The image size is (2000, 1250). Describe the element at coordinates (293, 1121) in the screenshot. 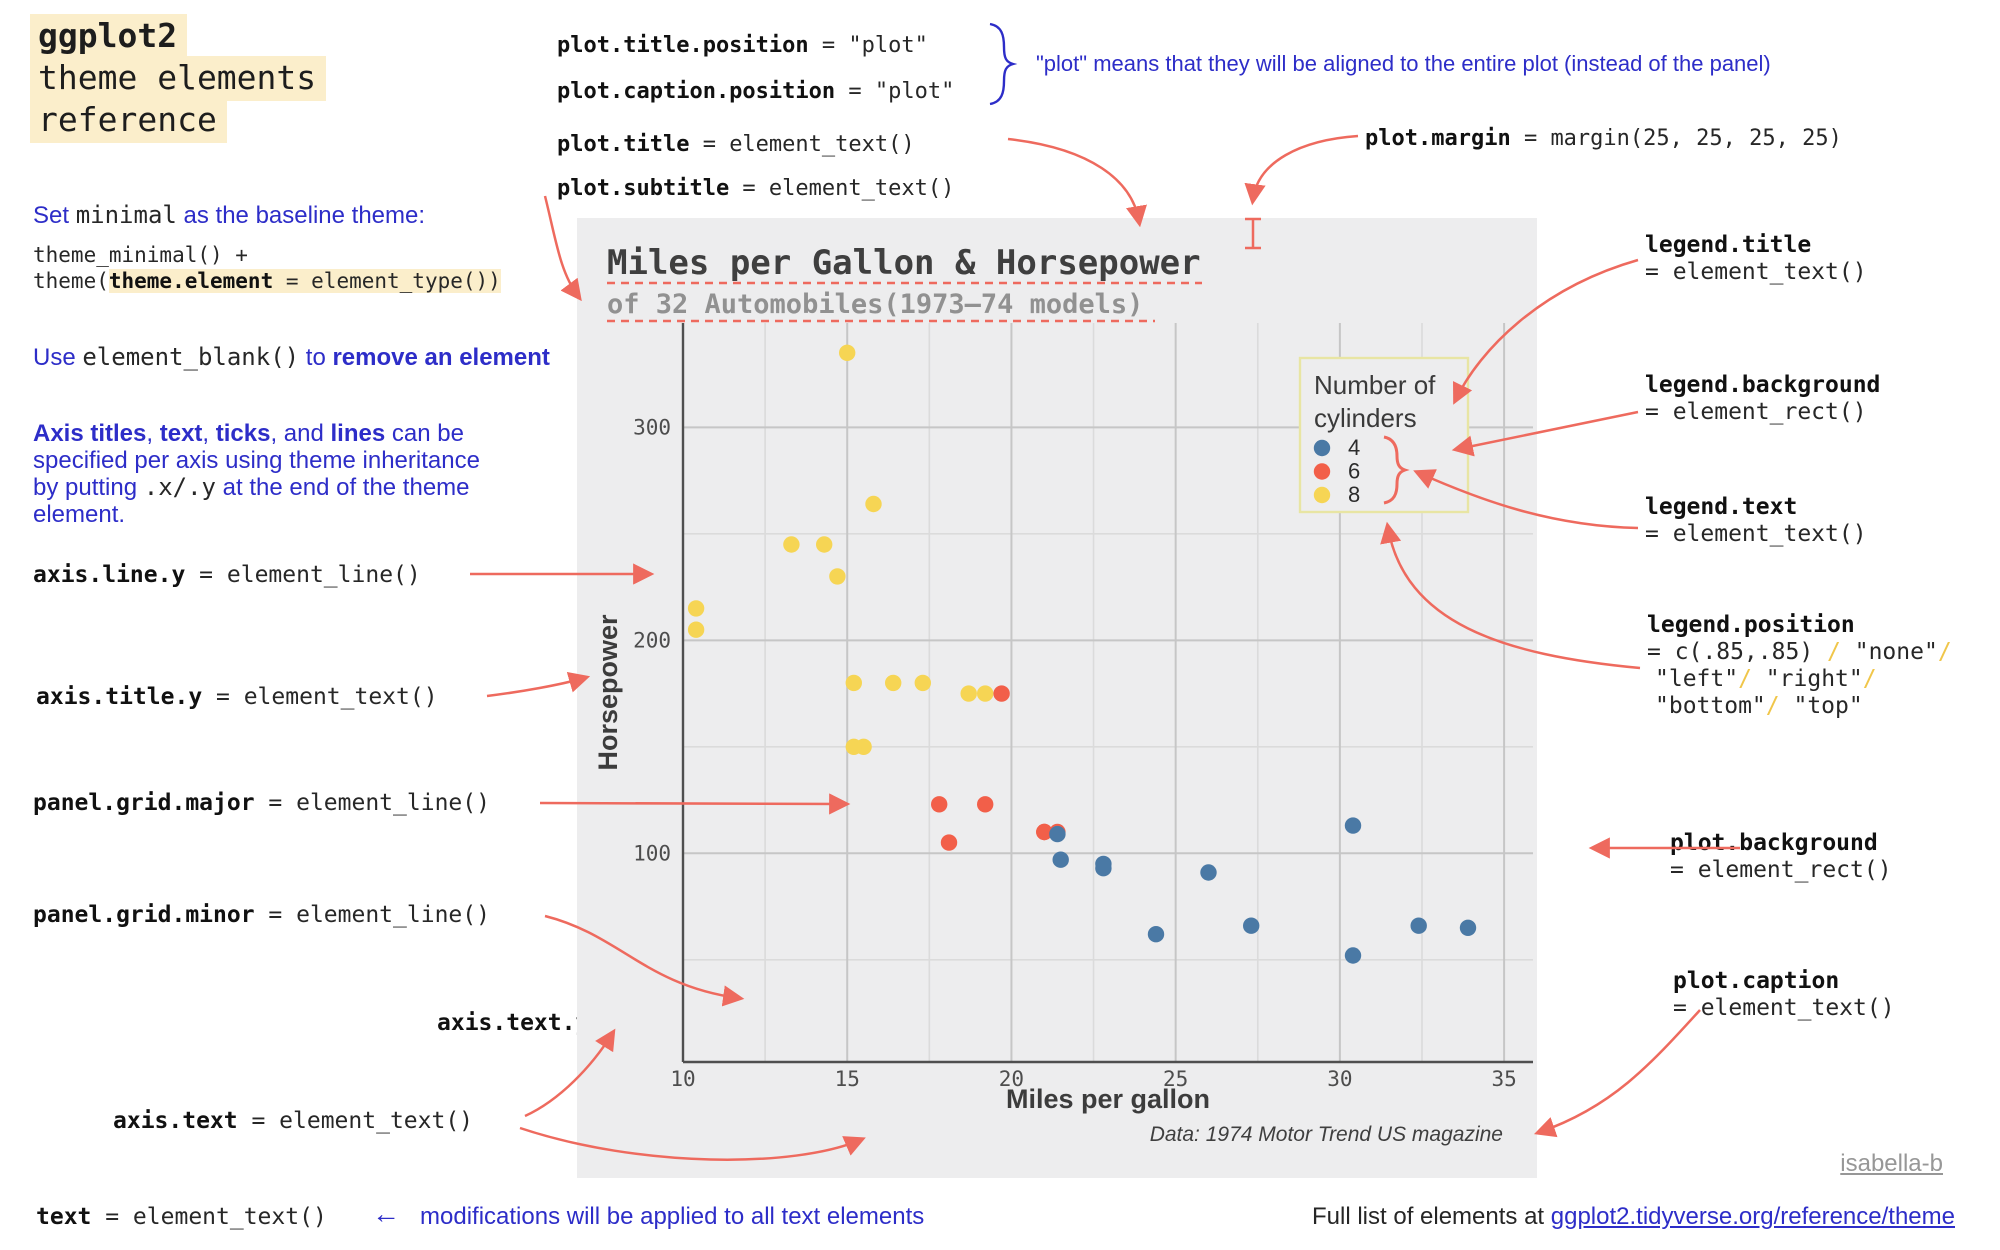

I see `label-axis-text: axis.text = element_text()` at that location.